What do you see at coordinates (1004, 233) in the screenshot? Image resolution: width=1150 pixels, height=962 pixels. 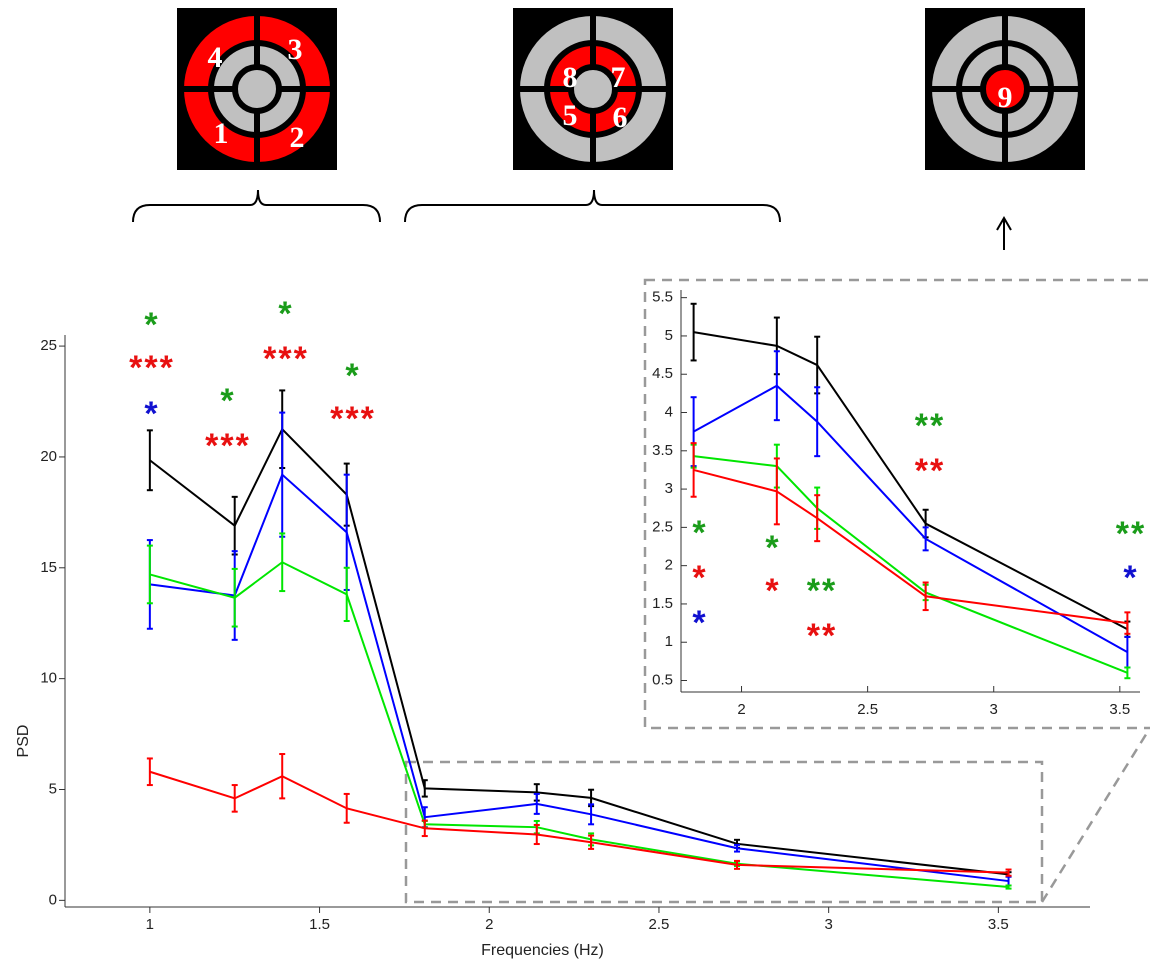 I see `arrow` at bounding box center [1004, 233].